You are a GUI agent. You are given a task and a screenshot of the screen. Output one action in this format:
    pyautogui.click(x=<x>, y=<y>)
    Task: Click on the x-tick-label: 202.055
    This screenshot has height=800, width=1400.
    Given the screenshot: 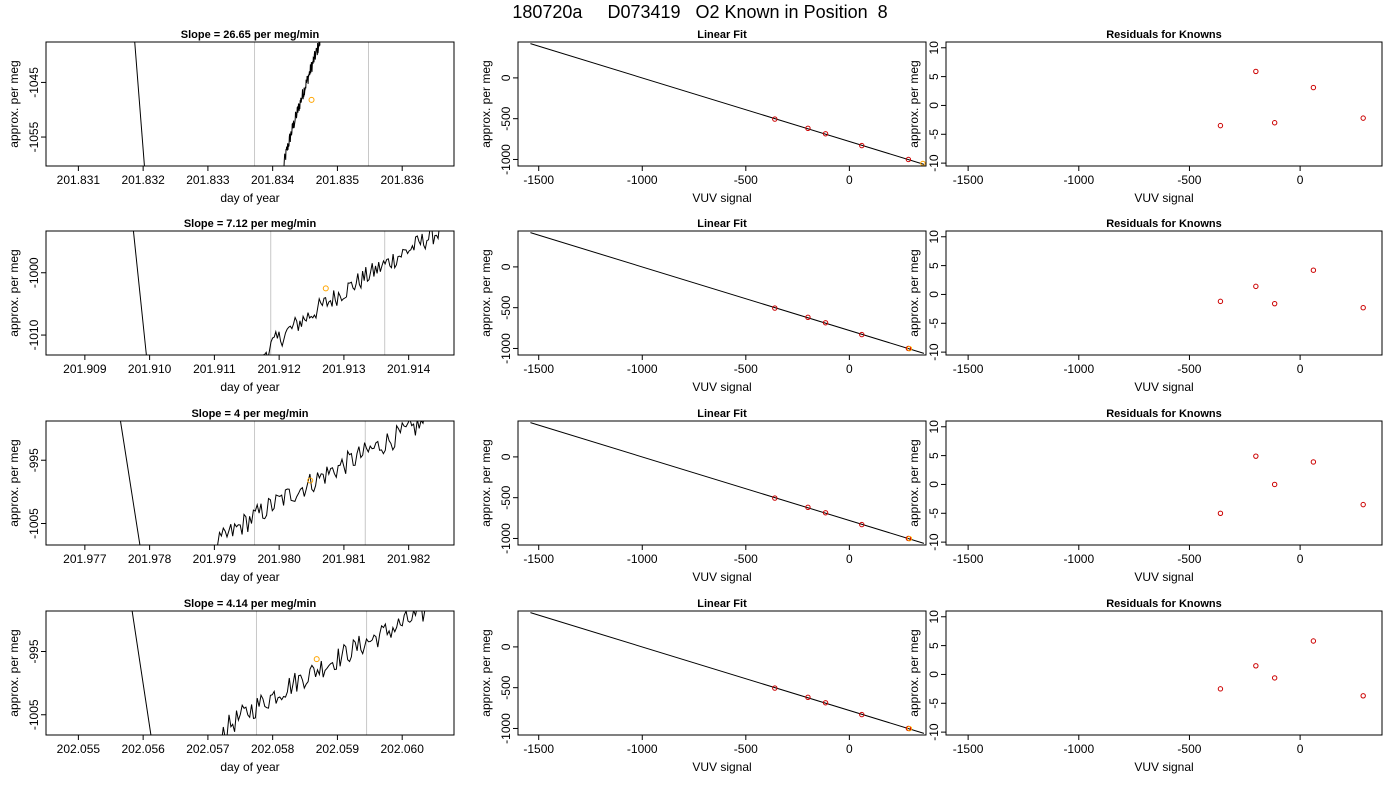 What is the action you would take?
    pyautogui.click(x=79, y=749)
    